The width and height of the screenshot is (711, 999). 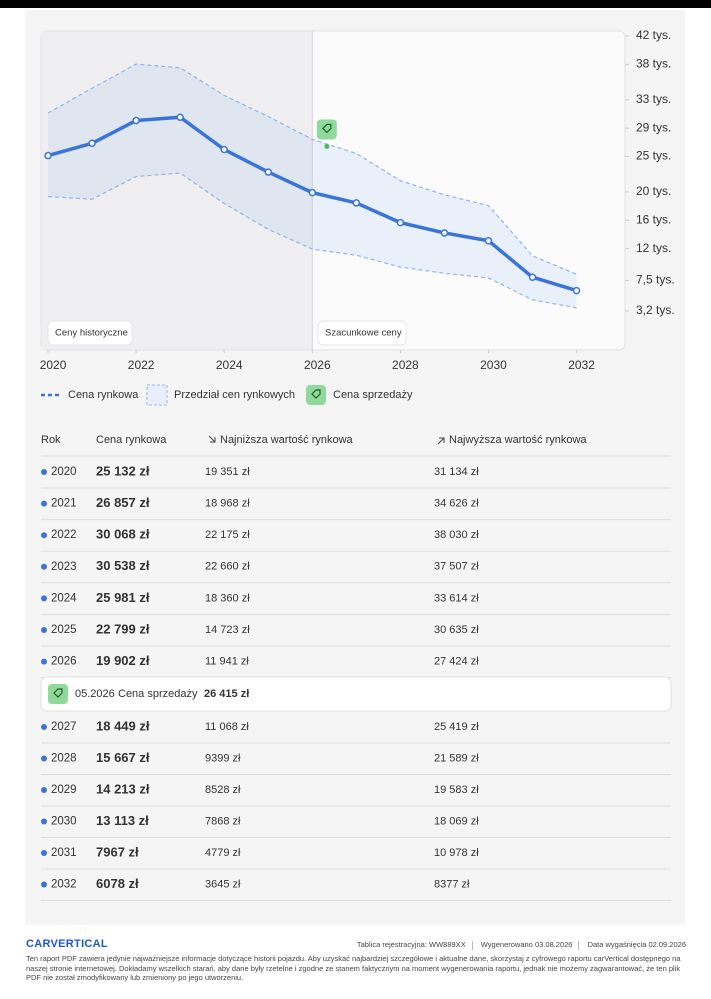 I want to click on row-low-price: 14 723 zł, so click(x=227, y=630).